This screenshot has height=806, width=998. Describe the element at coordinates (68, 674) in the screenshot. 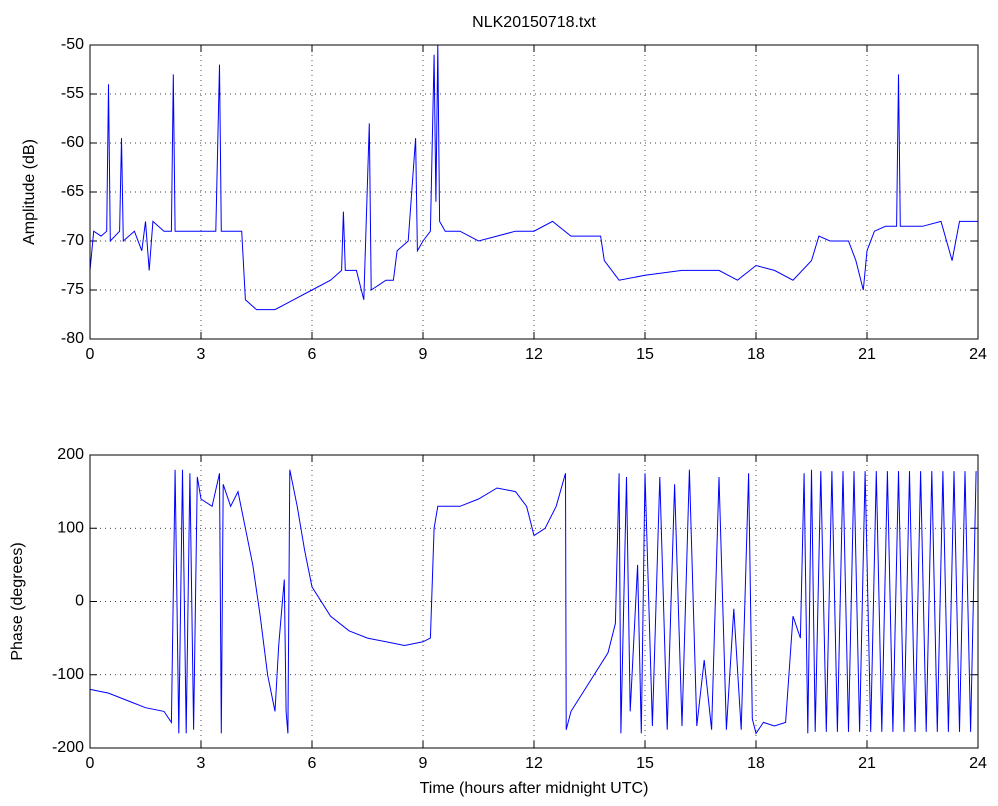

I see `y-tick-label: -100` at that location.